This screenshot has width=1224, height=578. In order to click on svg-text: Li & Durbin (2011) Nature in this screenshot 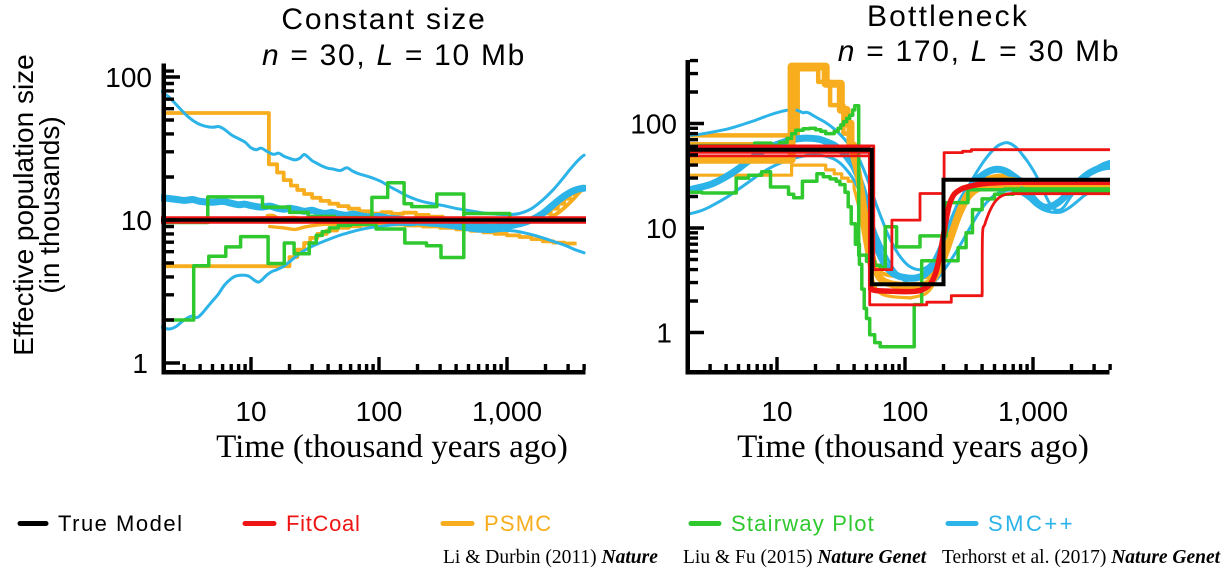, I will do `click(550, 557)`.